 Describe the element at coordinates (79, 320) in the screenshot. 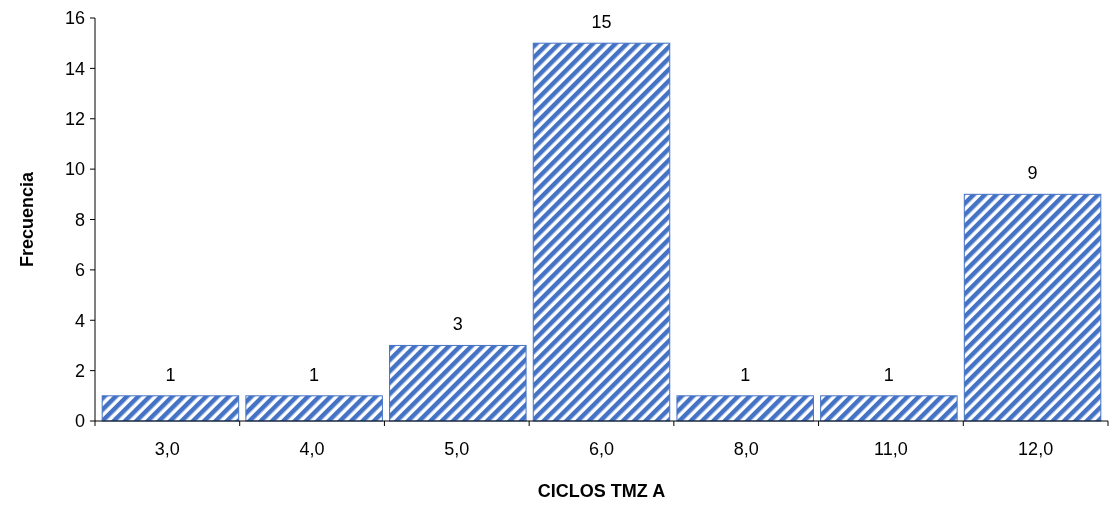

I see `y-tick-label: 4` at that location.